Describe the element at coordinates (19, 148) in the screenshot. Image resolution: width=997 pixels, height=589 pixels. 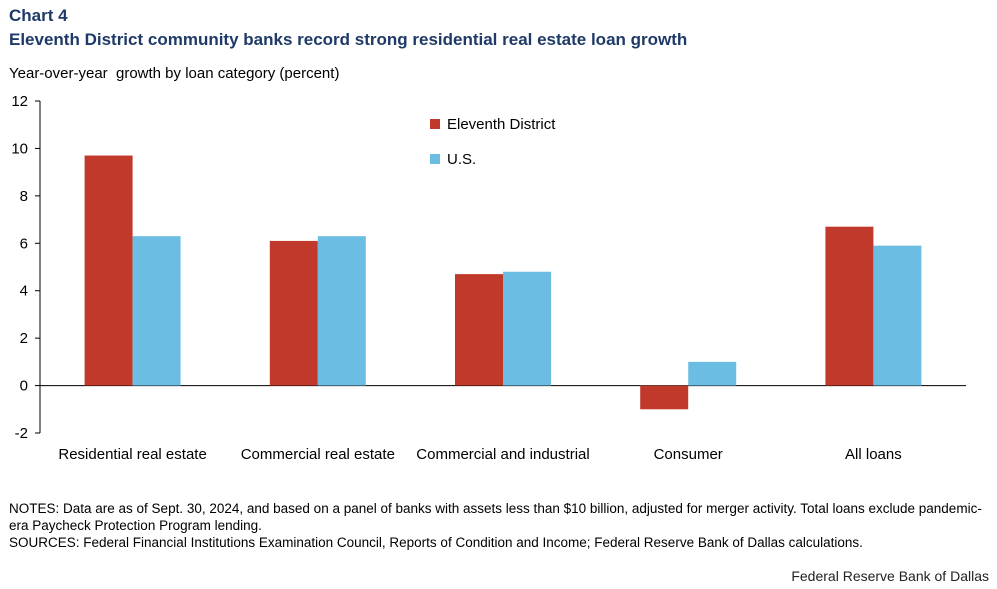
I see `y-tick-label: 10` at that location.